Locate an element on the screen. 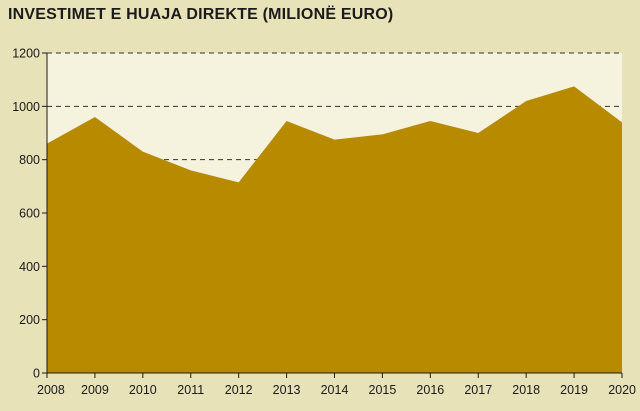 This screenshot has width=640, height=411. y-tick-label-600: 600 is located at coordinates (29, 214).